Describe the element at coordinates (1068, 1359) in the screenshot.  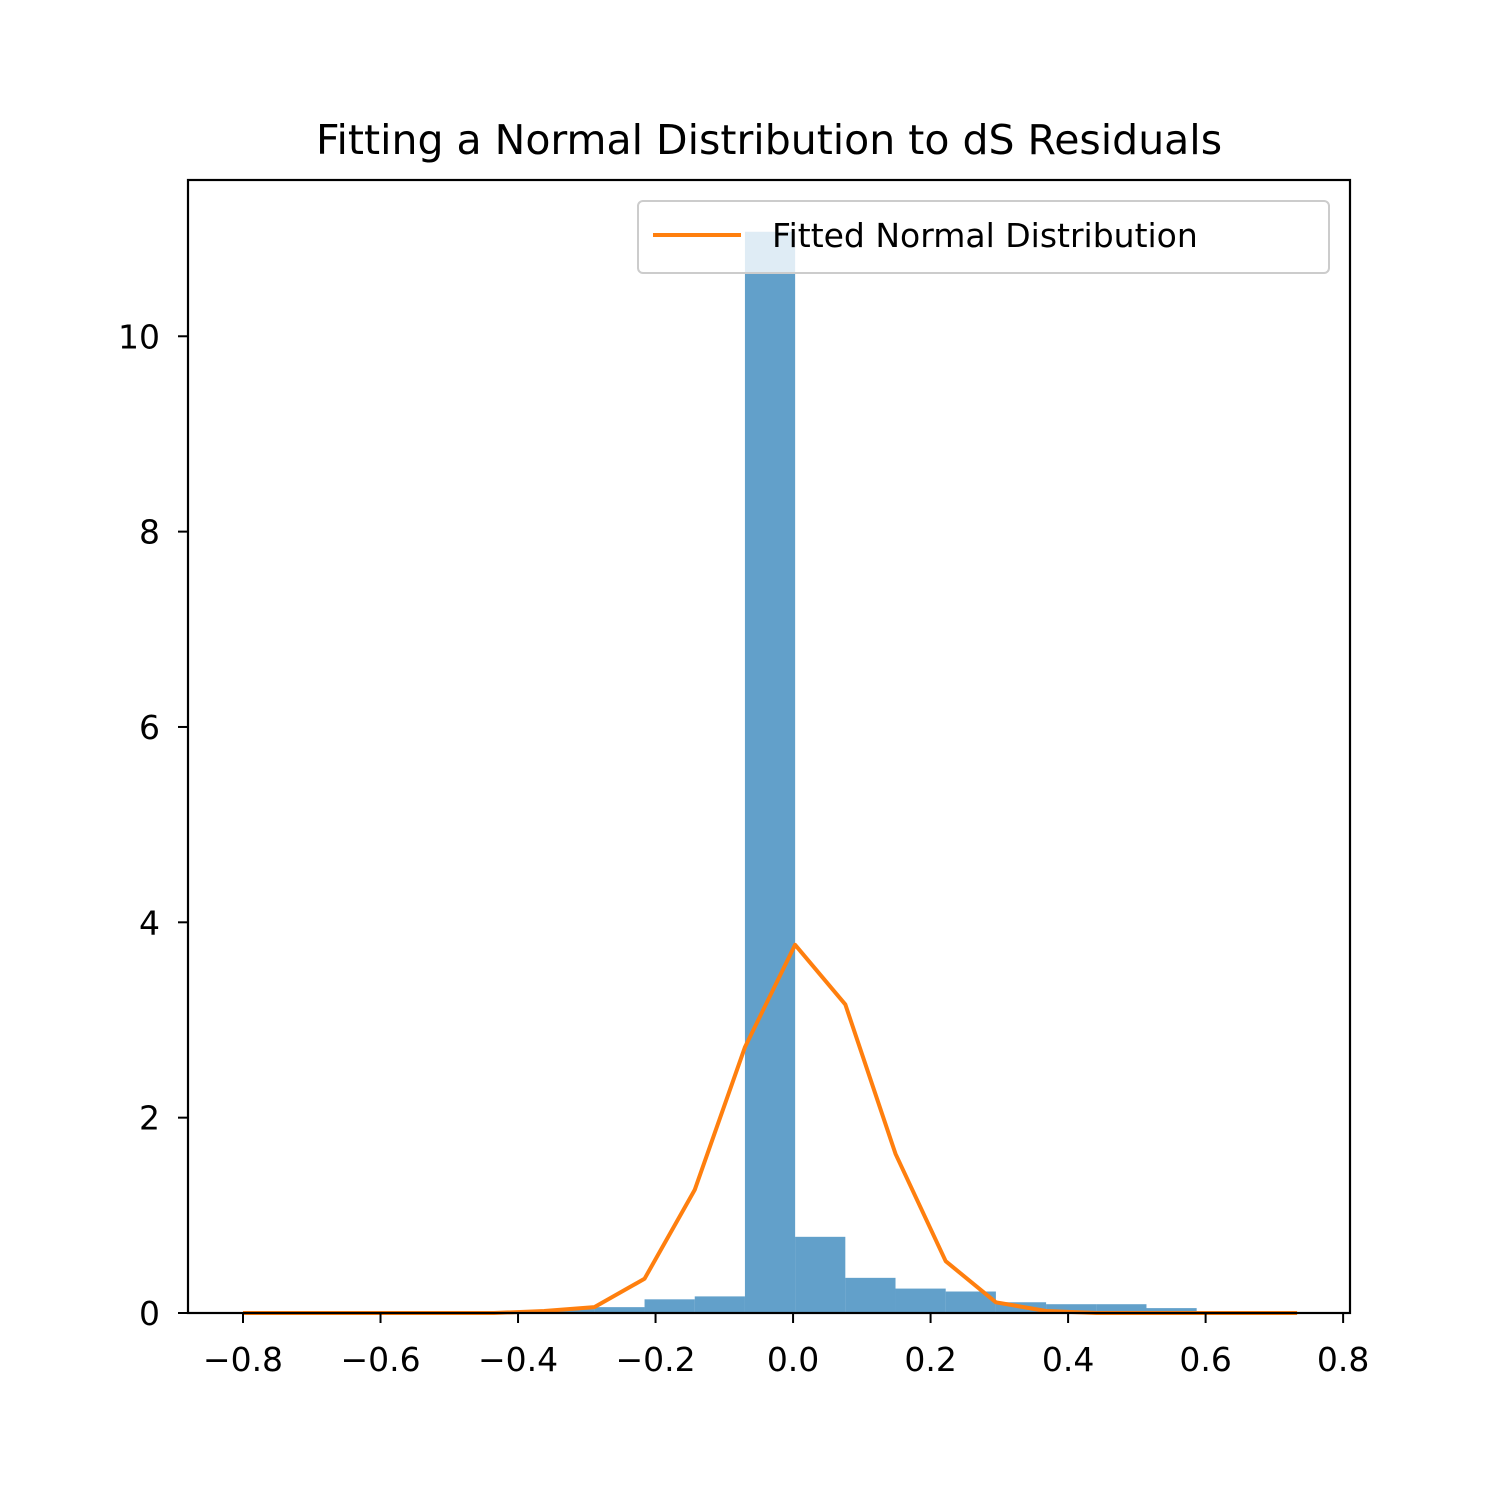
I see `x-tick-label: 0.4` at that location.